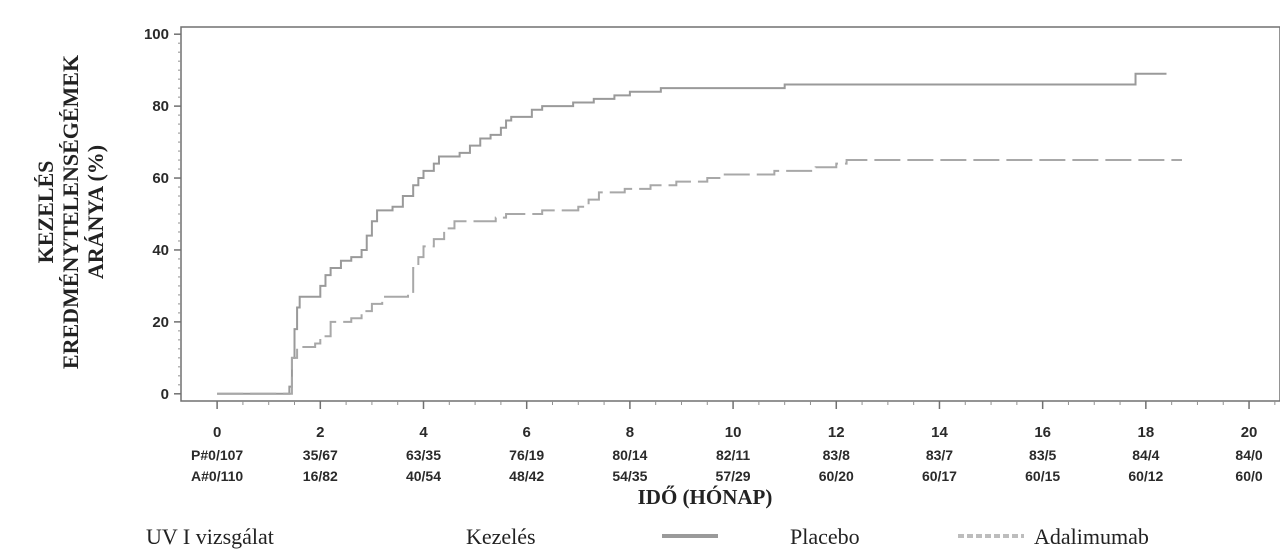 The width and height of the screenshot is (1280, 550). I want to click on x-tick-label-6: 6, so click(527, 432).